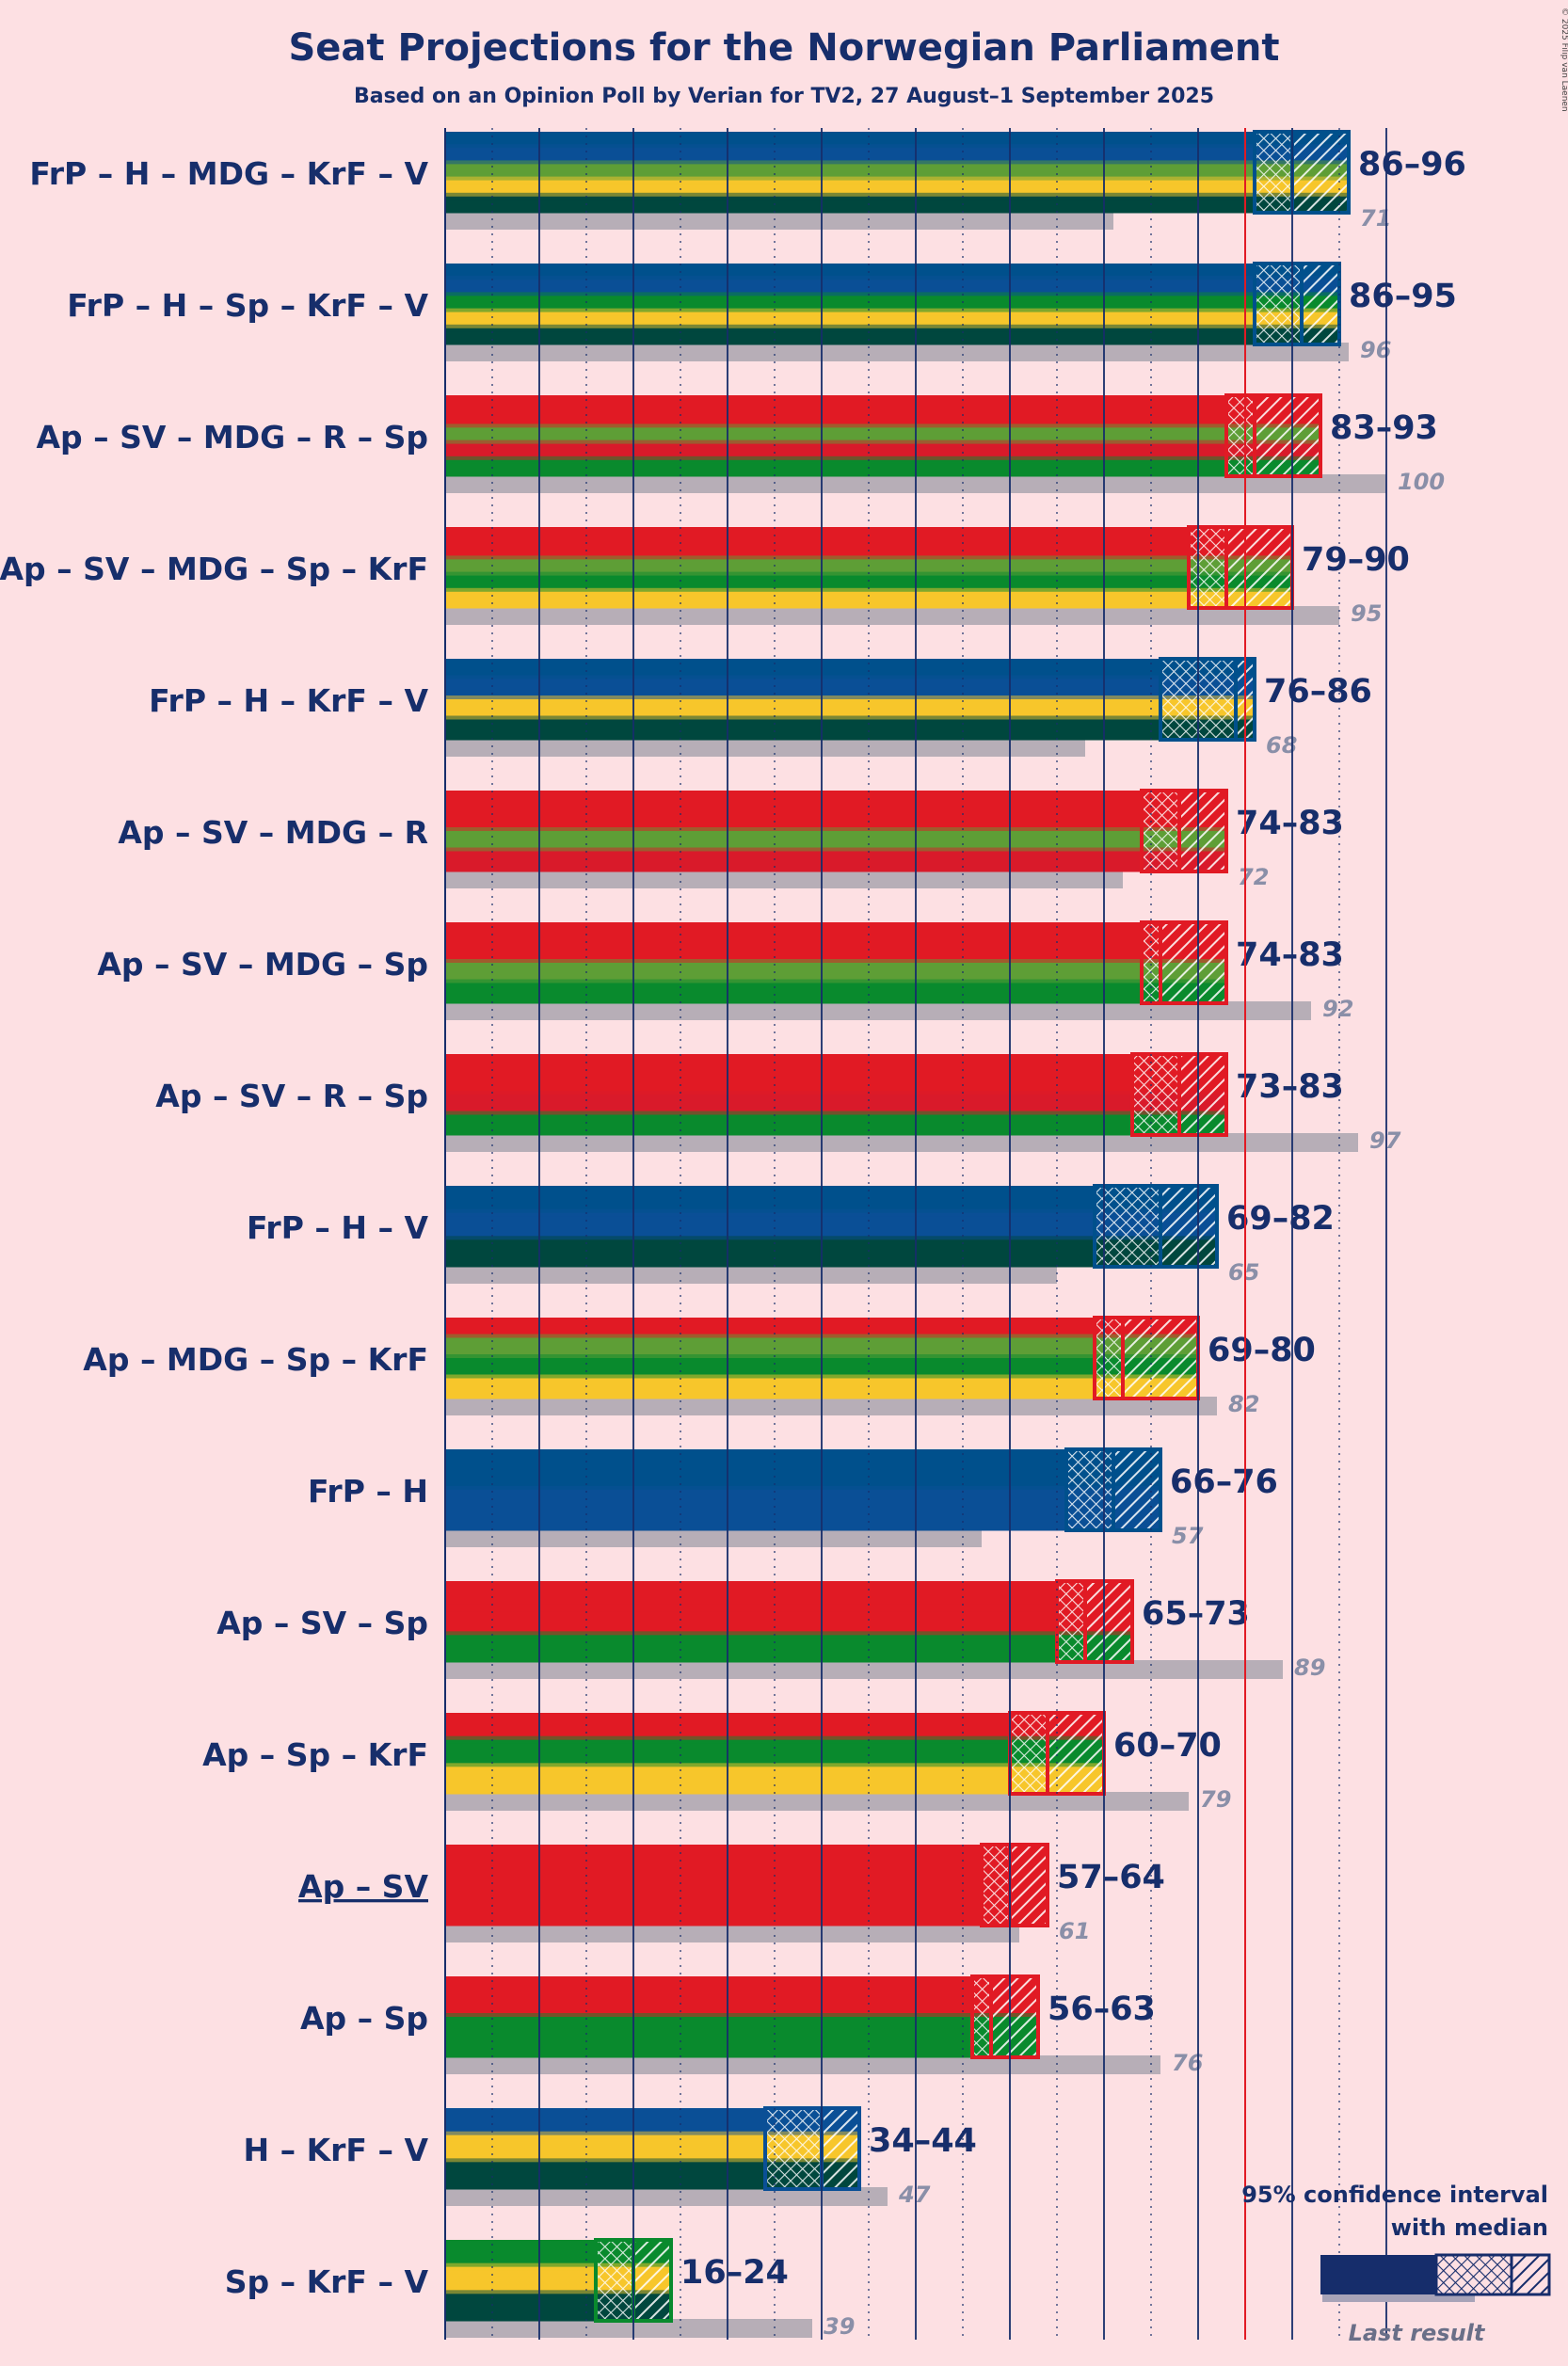 This screenshot has width=1568, height=2366. Describe the element at coordinates (1530, 2275) in the screenshot. I see `legend-hatch-pattern` at that location.